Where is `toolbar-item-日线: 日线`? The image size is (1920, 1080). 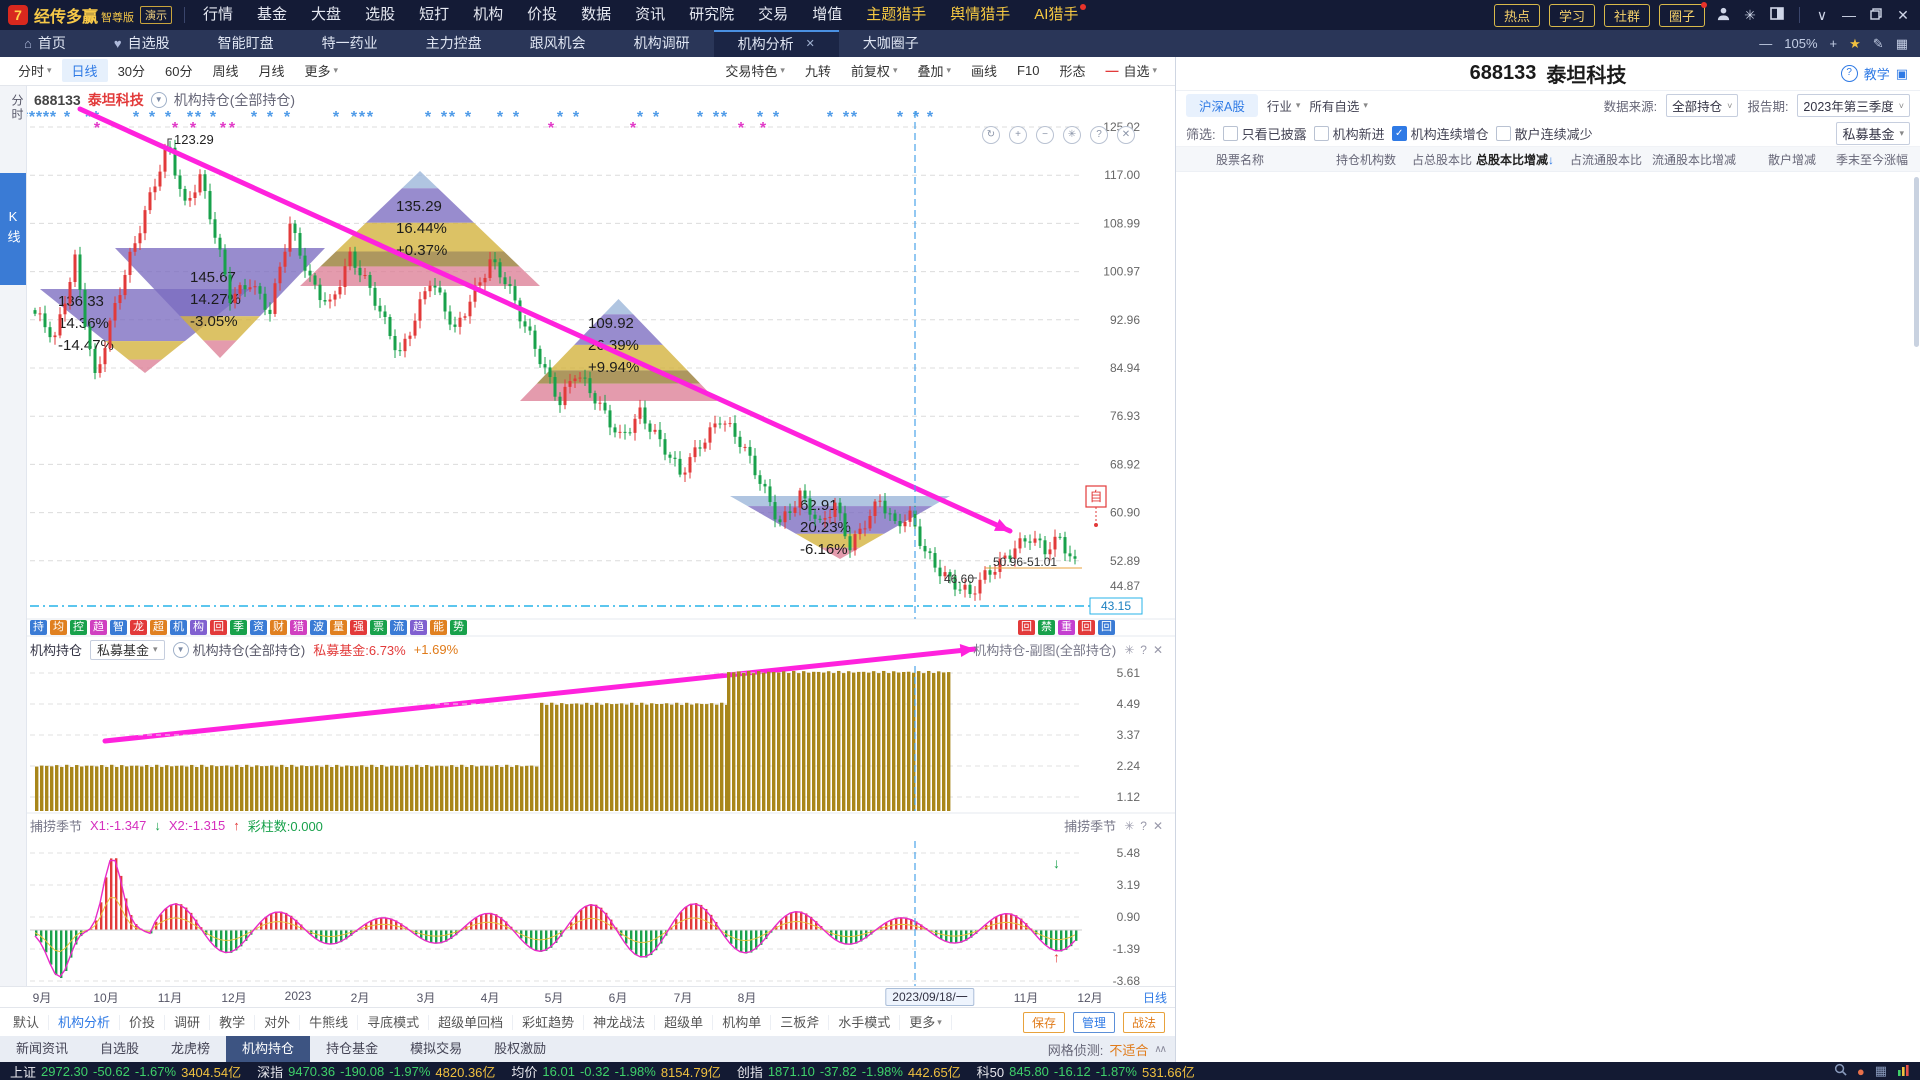 toolbar-item-日线: 日线 is located at coordinates (84, 71).